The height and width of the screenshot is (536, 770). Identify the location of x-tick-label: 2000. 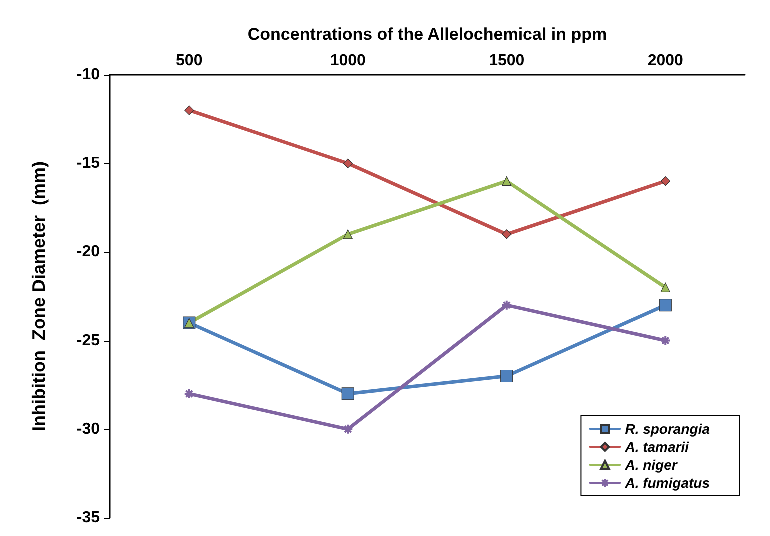
(666, 61).